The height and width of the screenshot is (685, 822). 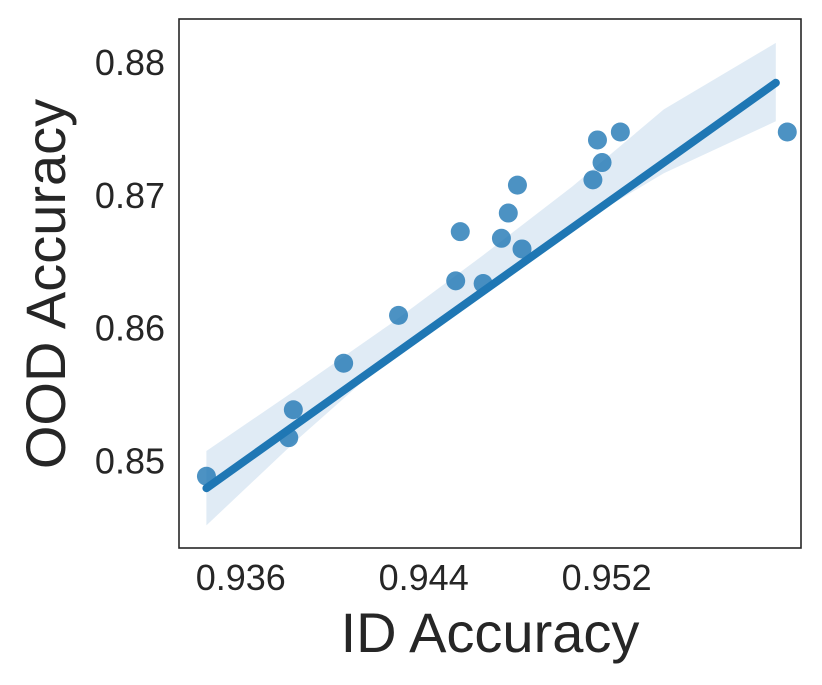 I want to click on x-tick-label: 0.944, so click(x=424, y=577).